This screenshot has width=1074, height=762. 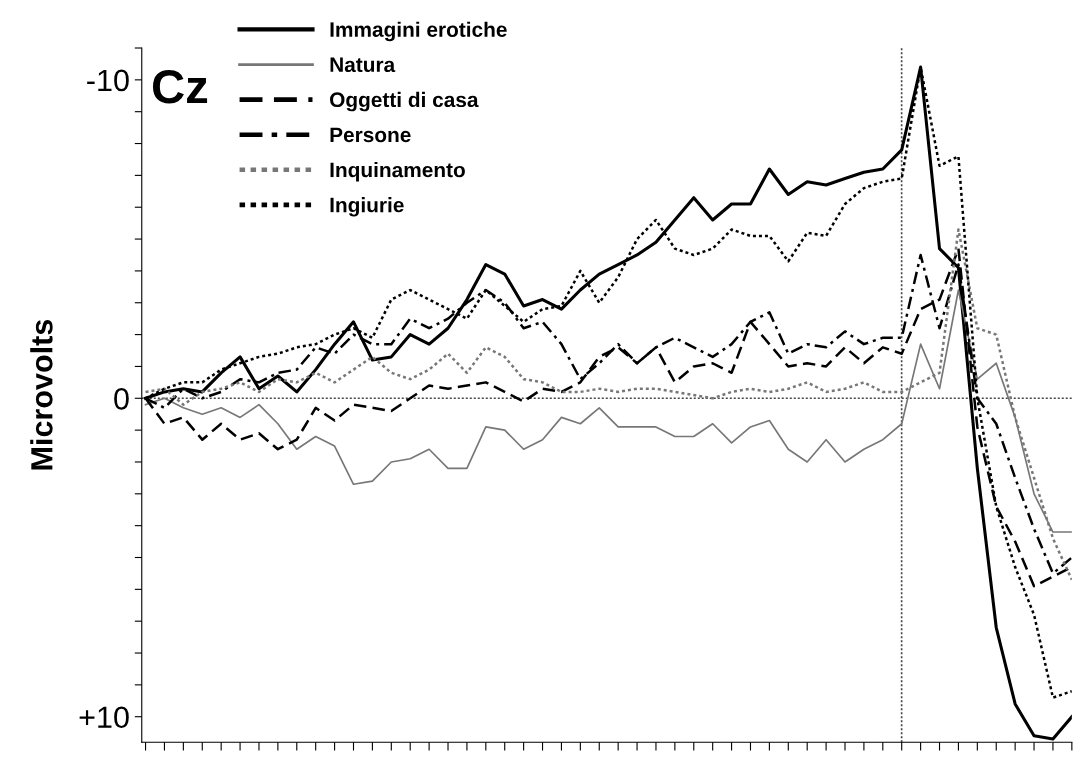 What do you see at coordinates (367, 207) in the screenshot?
I see `legend-label: Ingiurie` at bounding box center [367, 207].